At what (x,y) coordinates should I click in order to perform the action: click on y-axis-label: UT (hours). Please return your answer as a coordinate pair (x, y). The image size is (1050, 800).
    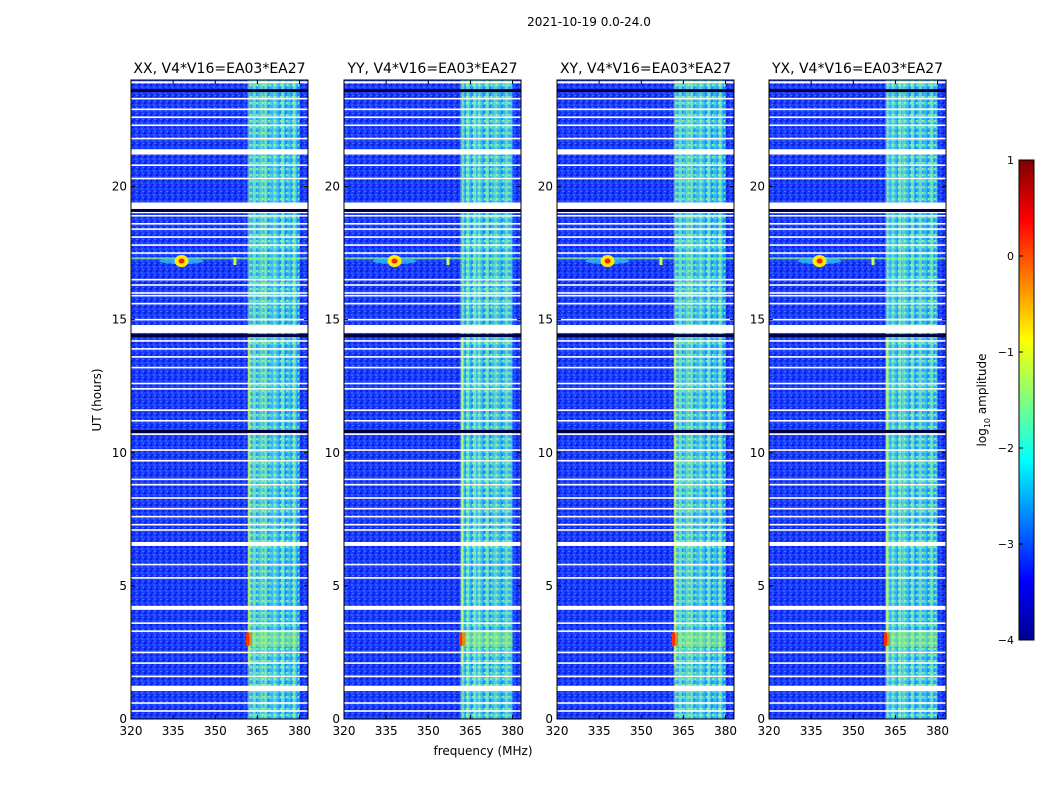
    Looking at the image, I should click on (97, 399).